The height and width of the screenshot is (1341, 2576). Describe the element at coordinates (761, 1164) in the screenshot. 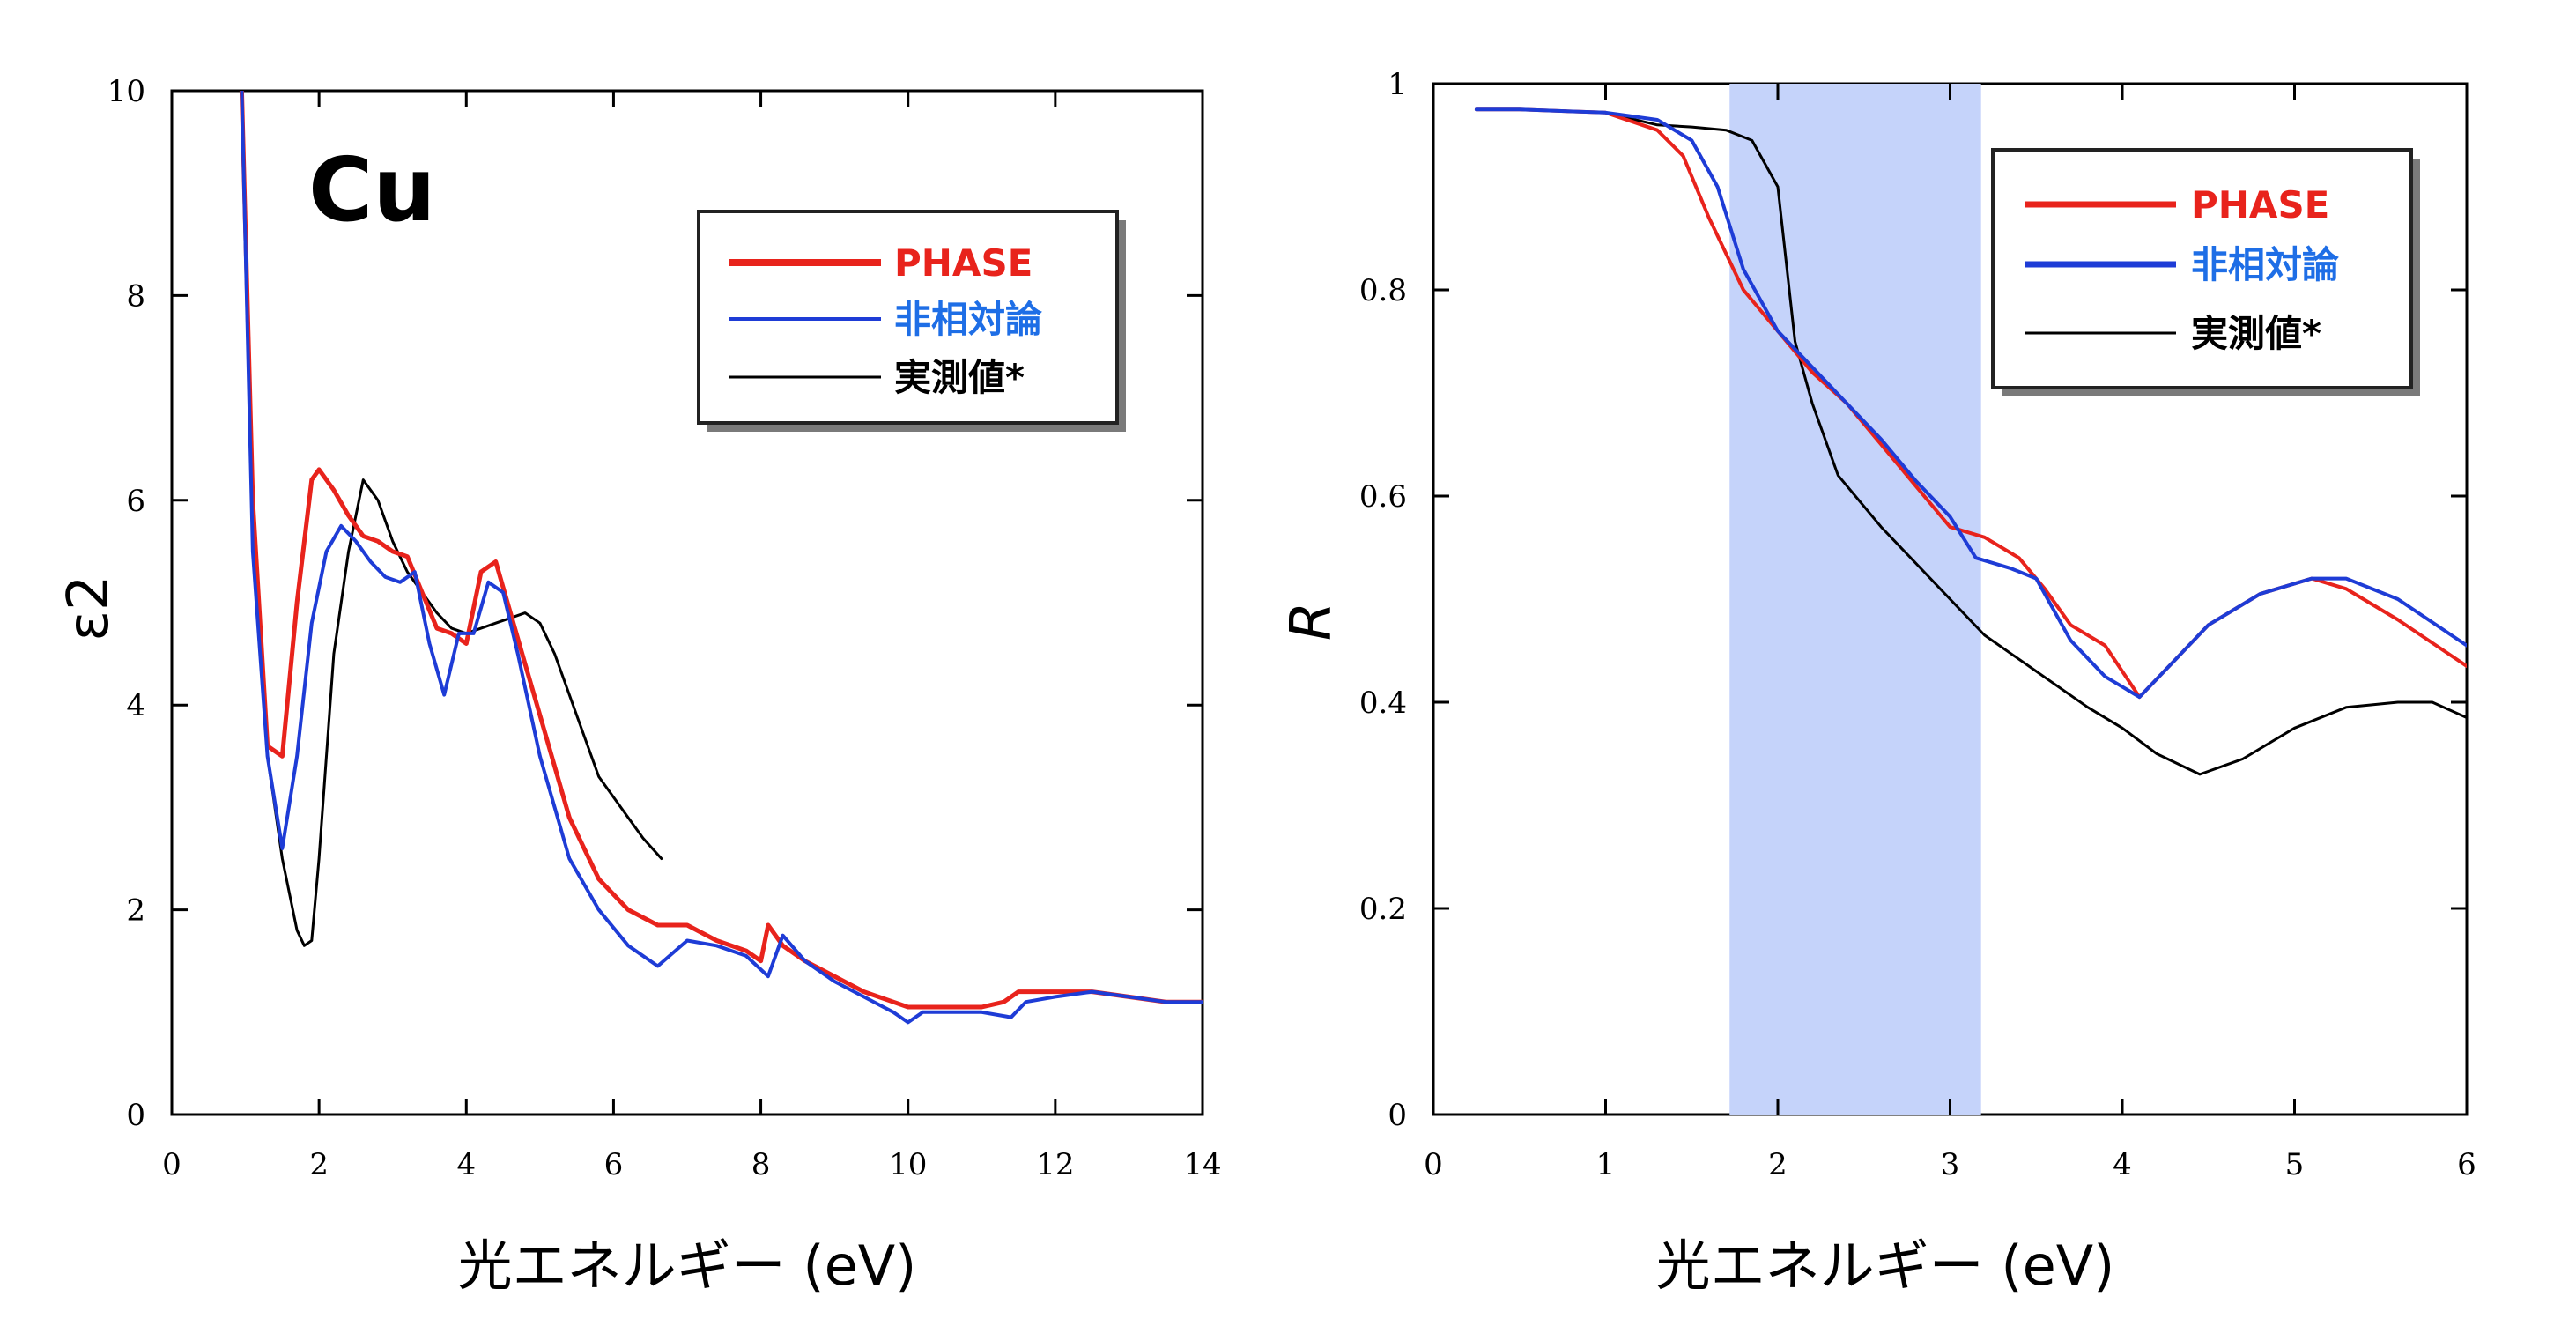

I see `x-tick-label: 8` at that location.